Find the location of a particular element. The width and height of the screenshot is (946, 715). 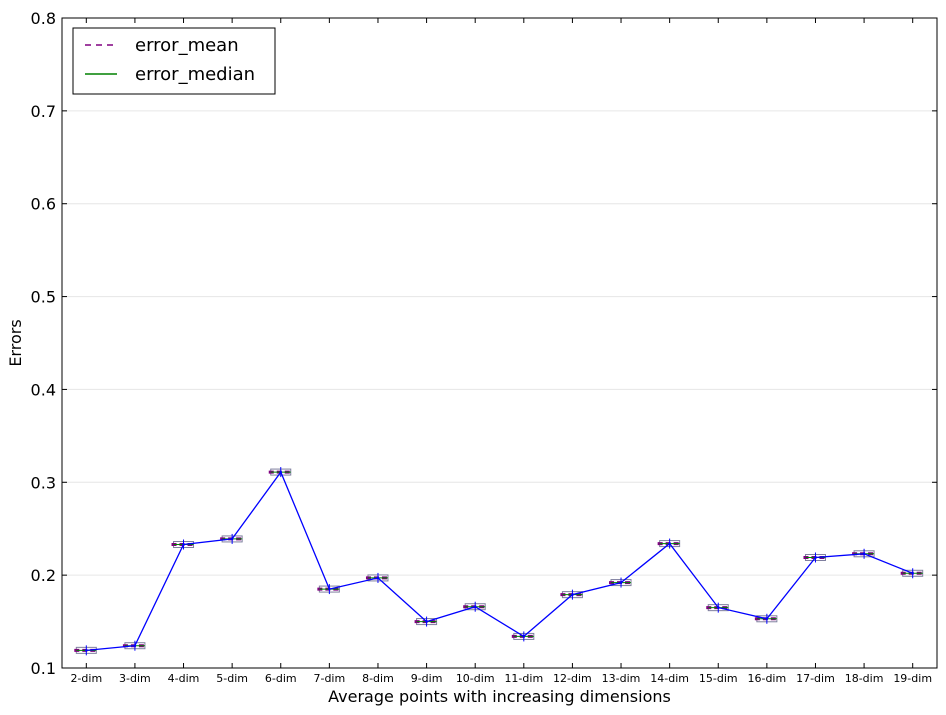

x-tick-label: 10-dim is located at coordinates (475, 678).